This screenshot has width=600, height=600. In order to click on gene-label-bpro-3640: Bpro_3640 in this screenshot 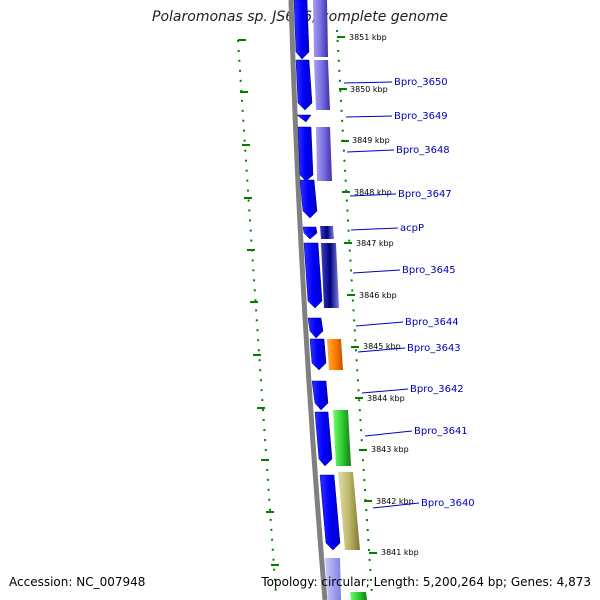, I will do `click(448, 503)`.